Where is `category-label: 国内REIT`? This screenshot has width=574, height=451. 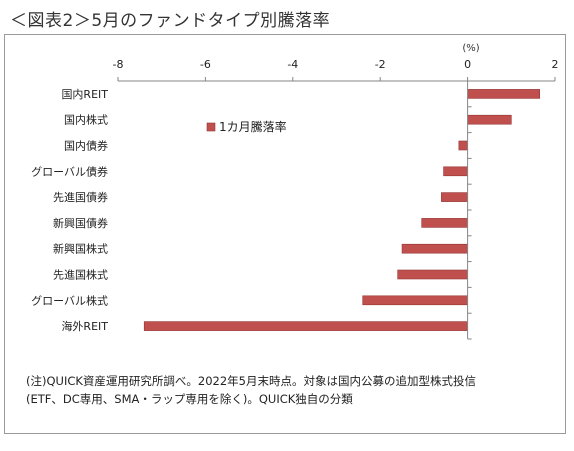 category-label: 国内REIT is located at coordinates (84, 94).